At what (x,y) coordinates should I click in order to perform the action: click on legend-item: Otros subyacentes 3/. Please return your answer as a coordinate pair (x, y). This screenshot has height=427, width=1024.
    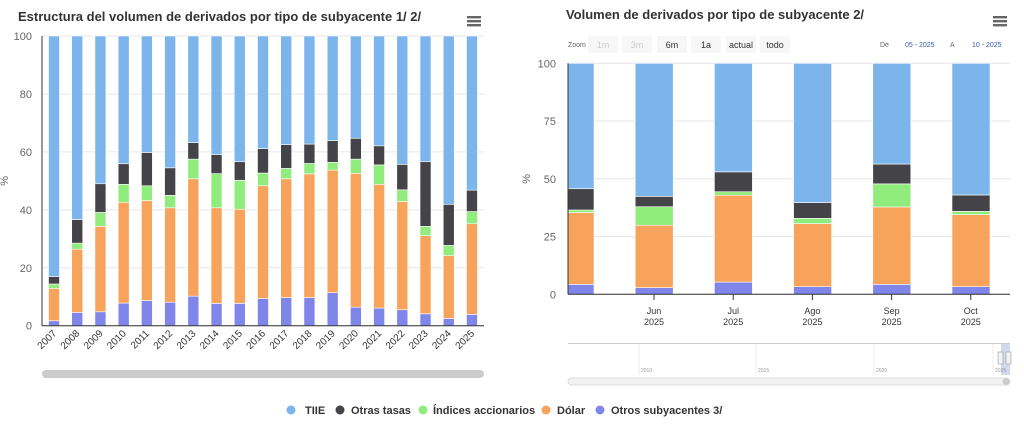
    Looking at the image, I should click on (659, 411).